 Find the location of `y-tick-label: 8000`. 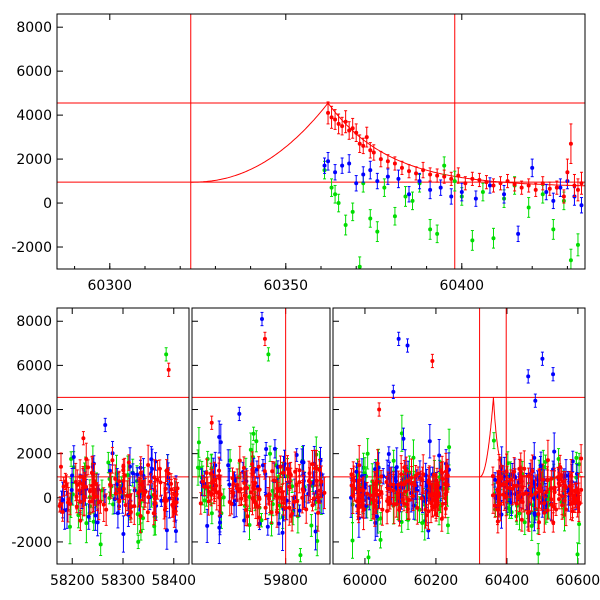

y-tick-label: 8000 is located at coordinates (34, 28).